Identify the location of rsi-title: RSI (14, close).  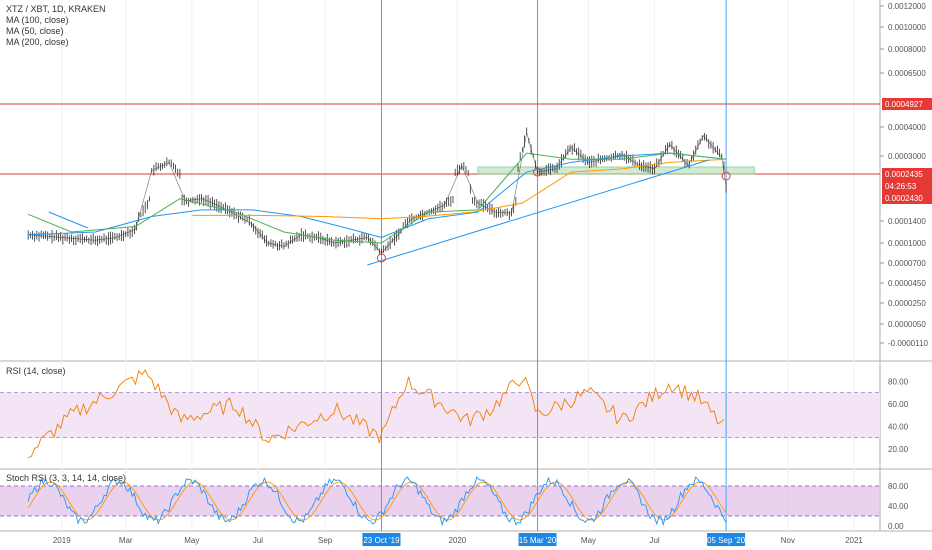
(36, 371).